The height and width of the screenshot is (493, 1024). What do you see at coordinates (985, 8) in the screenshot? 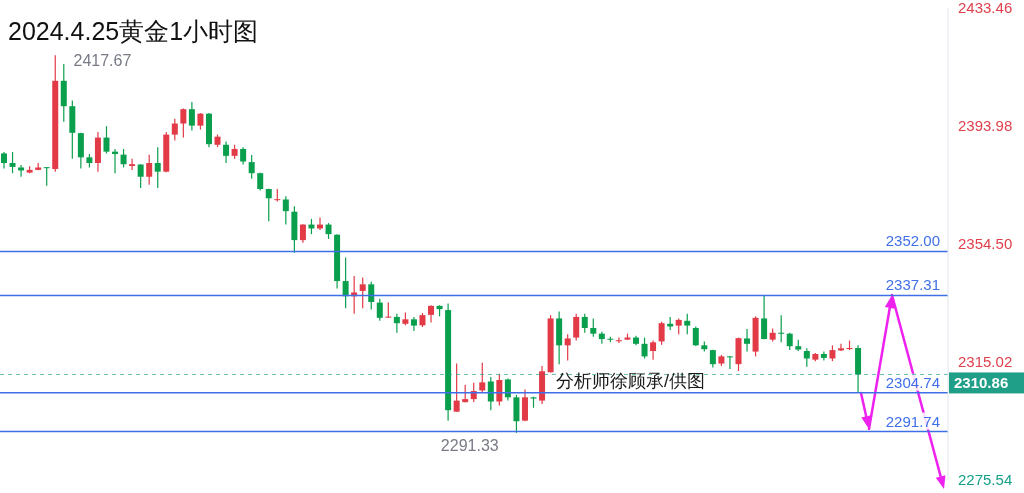
I see `y-tick-label: 2433.46` at bounding box center [985, 8].